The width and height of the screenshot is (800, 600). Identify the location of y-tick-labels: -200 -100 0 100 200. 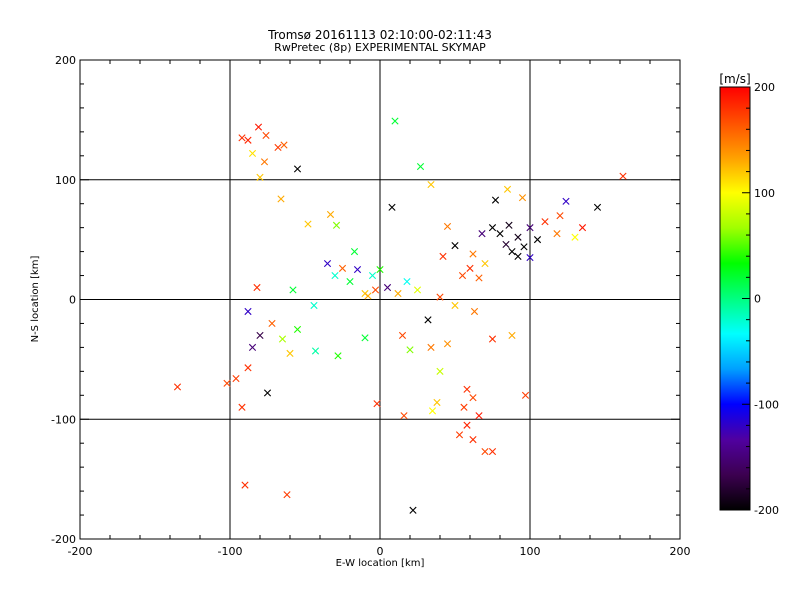
(63, 300).